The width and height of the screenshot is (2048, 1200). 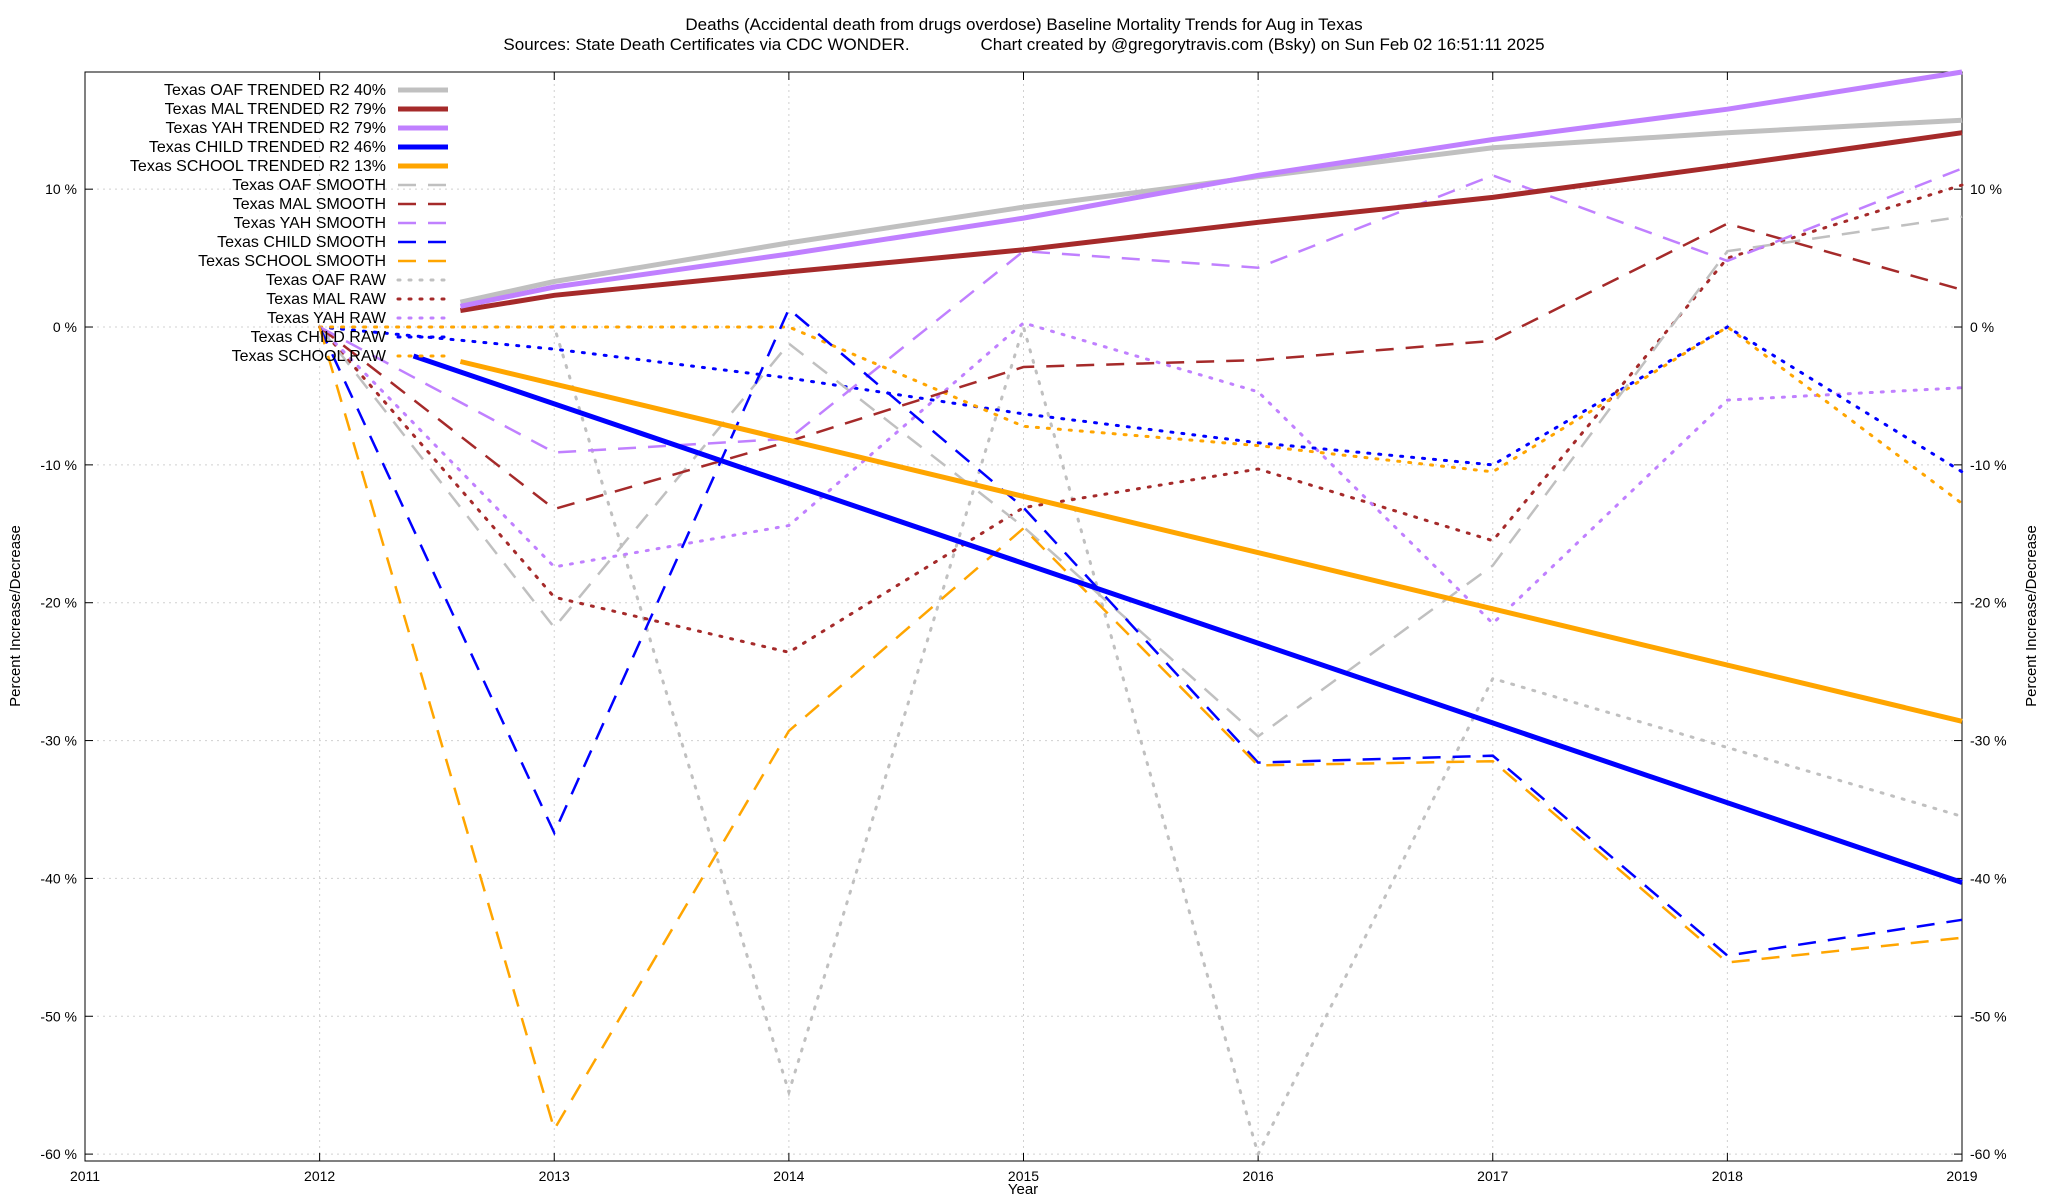 I want to click on series-line-texas-school-raw, so click(x=1141, y=415).